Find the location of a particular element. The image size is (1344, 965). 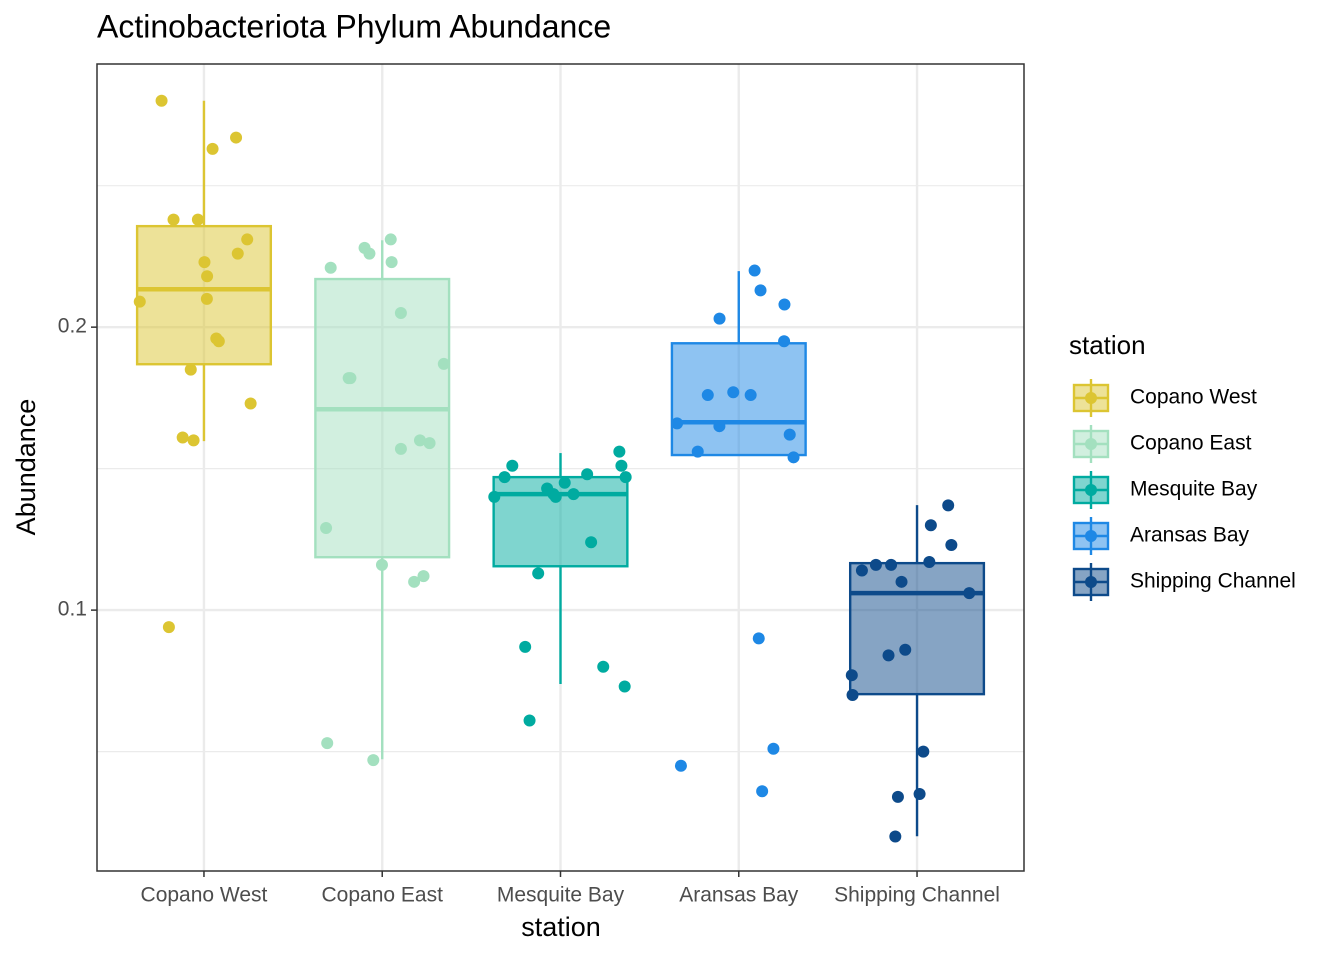

legend-label: Copano East is located at coordinates (1191, 443).